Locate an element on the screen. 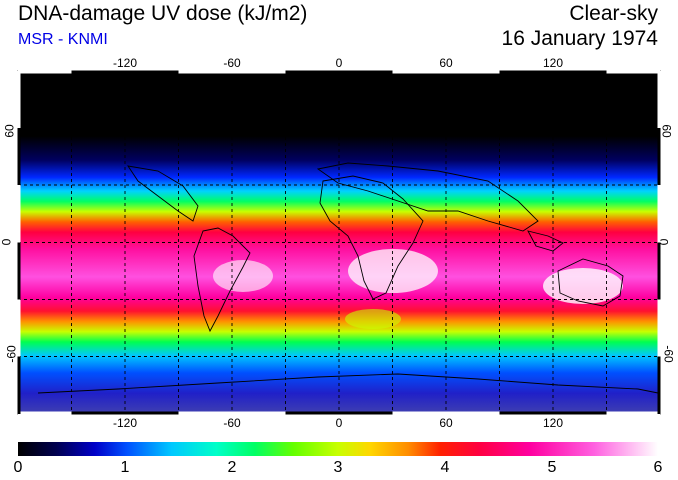  africa-peak-patch is located at coordinates (393, 271).